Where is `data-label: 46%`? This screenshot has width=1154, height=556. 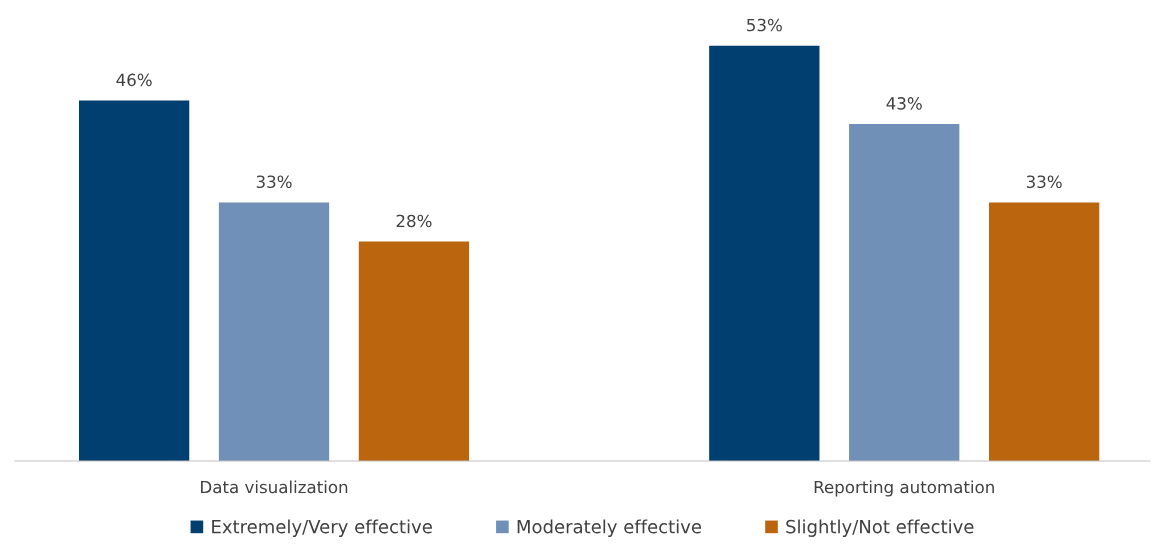
data-label: 46% is located at coordinates (134, 80).